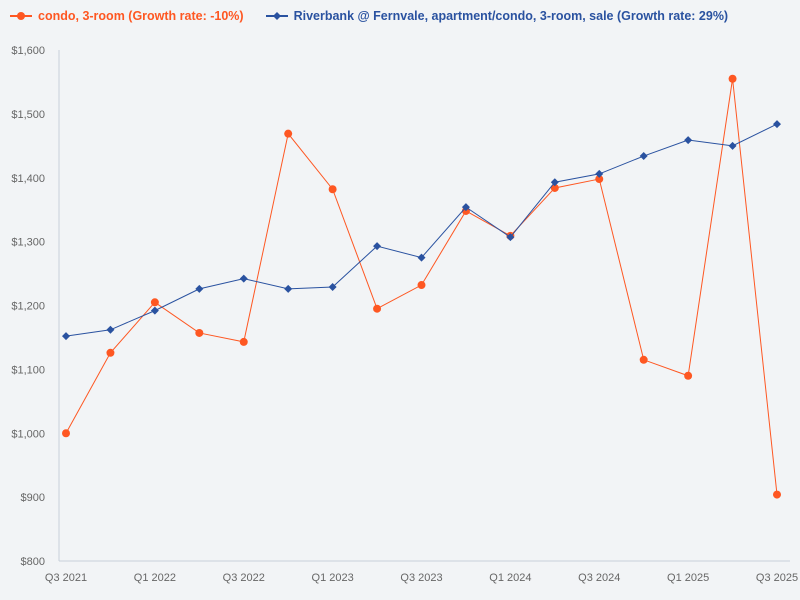 This screenshot has height=600, width=800. Describe the element at coordinates (155, 578) in the screenshot. I see `x-tick-label: Q1 2022` at that location.